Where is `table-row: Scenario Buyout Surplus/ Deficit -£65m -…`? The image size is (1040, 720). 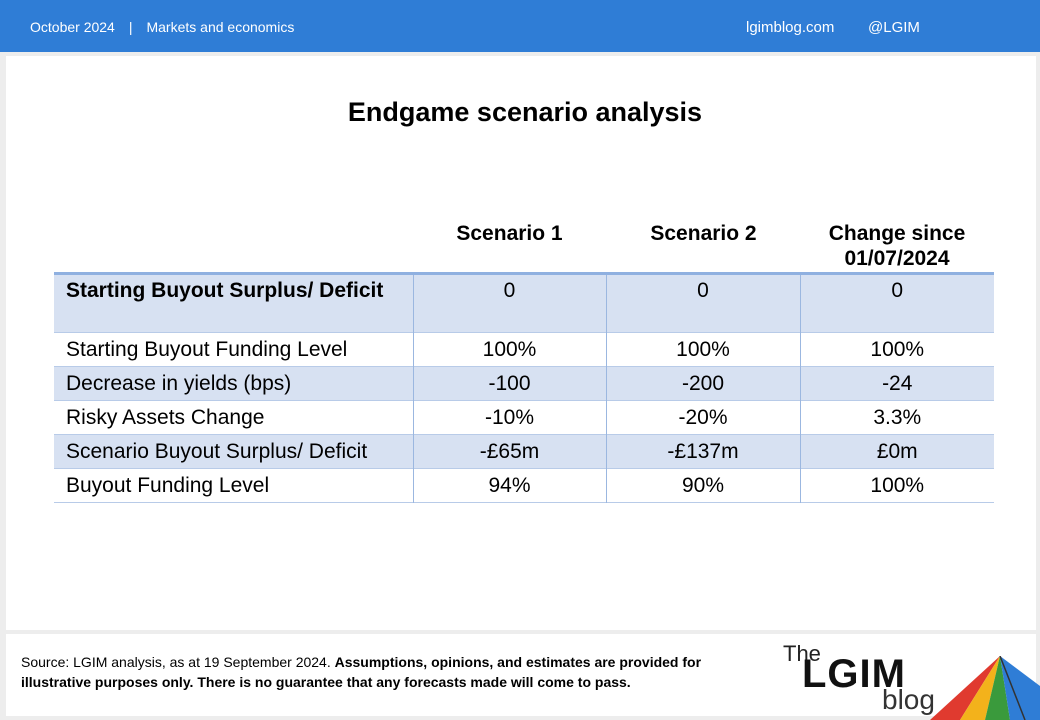 table-row: Scenario Buyout Surplus/ Deficit -£65m -… is located at coordinates (524, 451).